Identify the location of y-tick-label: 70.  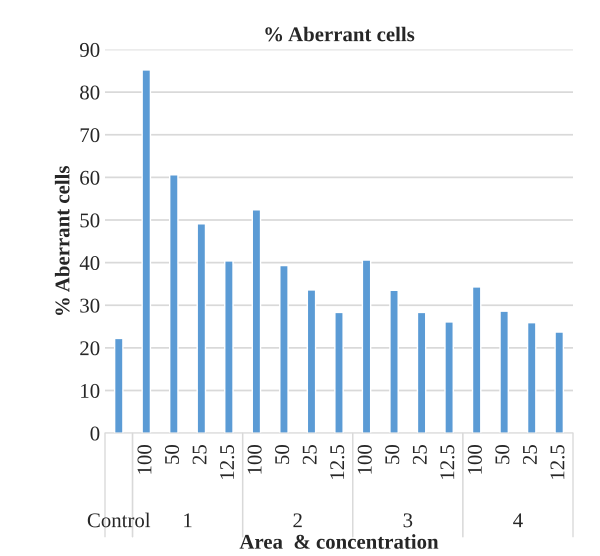
(90, 135).